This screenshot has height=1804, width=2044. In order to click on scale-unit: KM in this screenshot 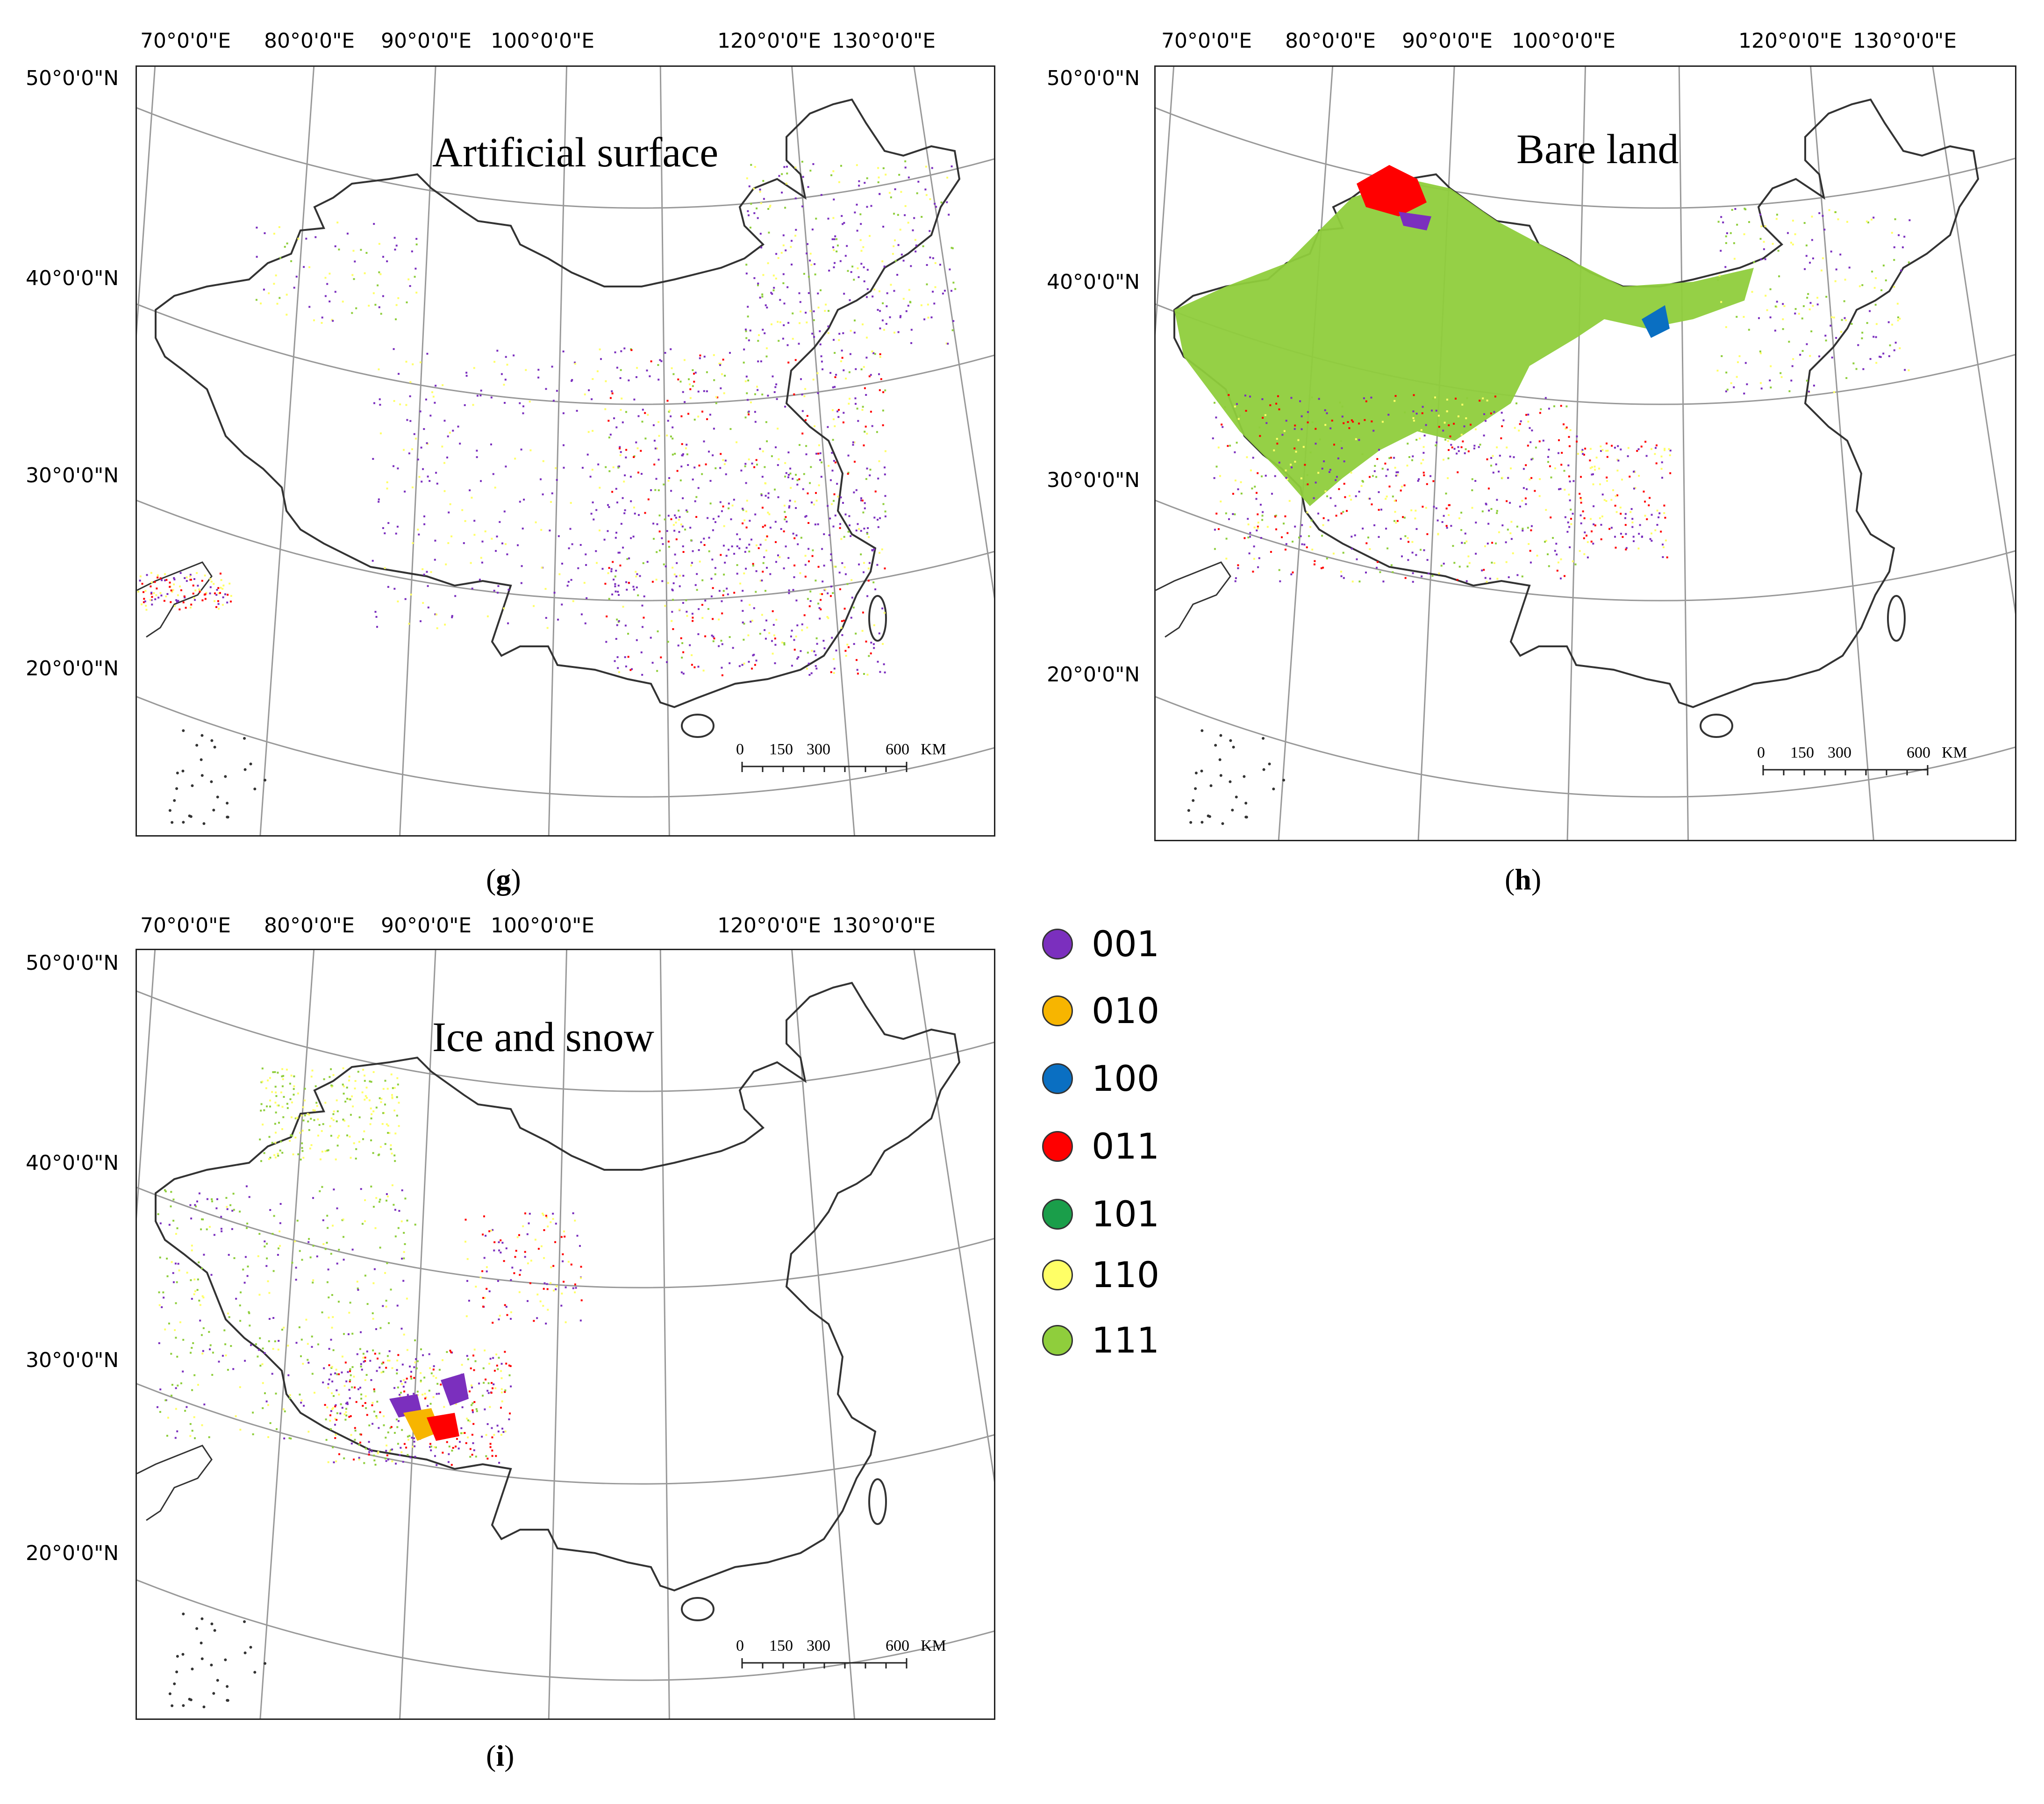, I will do `click(1955, 752)`.